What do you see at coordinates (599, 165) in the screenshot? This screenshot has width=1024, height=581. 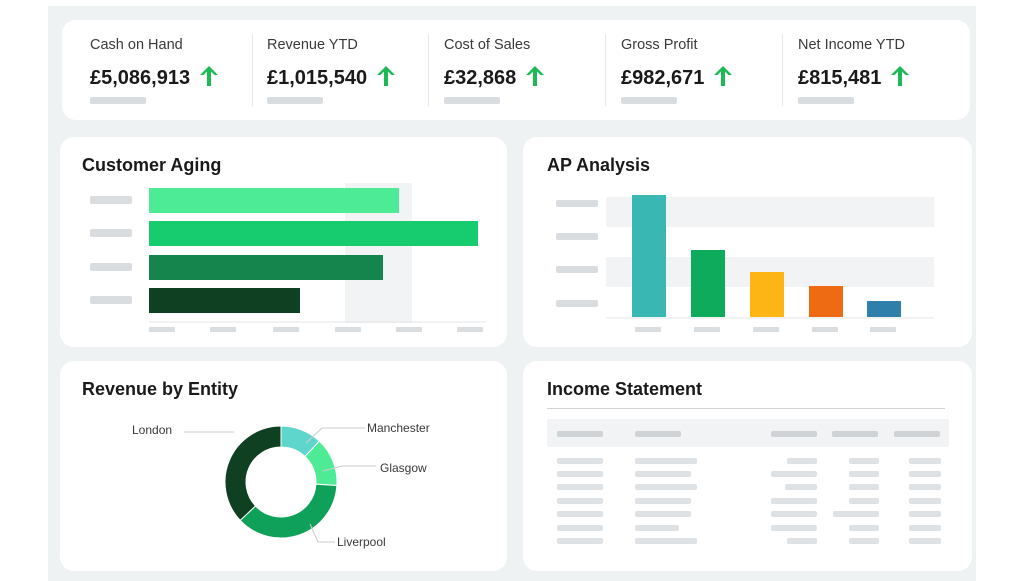 I see `card-title: AP Analysis` at bounding box center [599, 165].